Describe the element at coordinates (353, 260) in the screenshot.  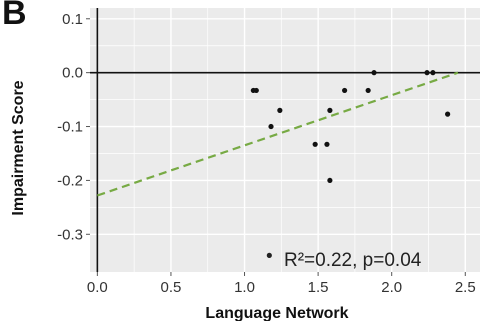
I see `annotation-text: R²=0.22, p=0.04` at that location.